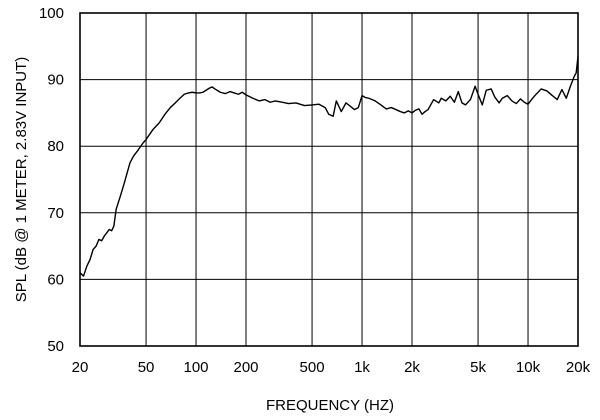 The image size is (600, 420). What do you see at coordinates (55, 80) in the screenshot?
I see `y-tick-label-90: 90` at bounding box center [55, 80].